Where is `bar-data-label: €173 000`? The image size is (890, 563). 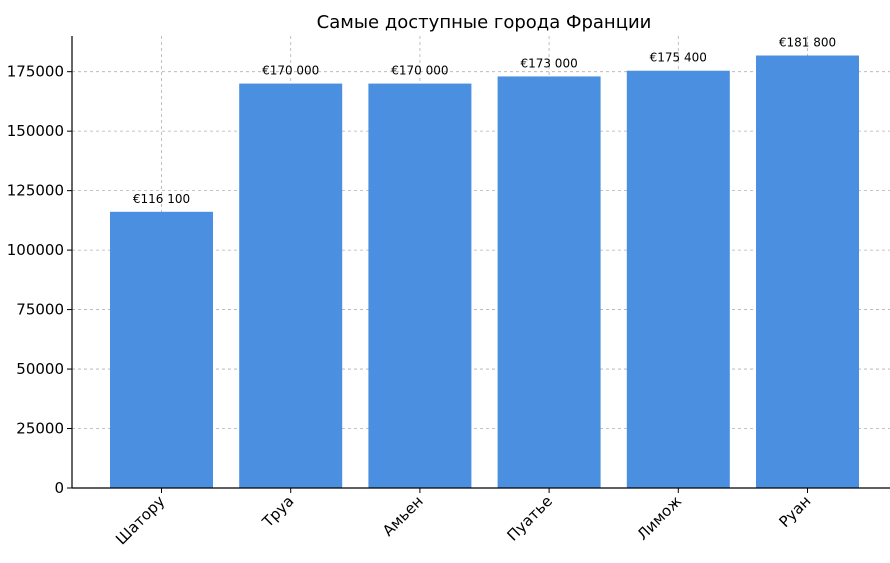
bar-data-label: €173 000 is located at coordinates (548, 63).